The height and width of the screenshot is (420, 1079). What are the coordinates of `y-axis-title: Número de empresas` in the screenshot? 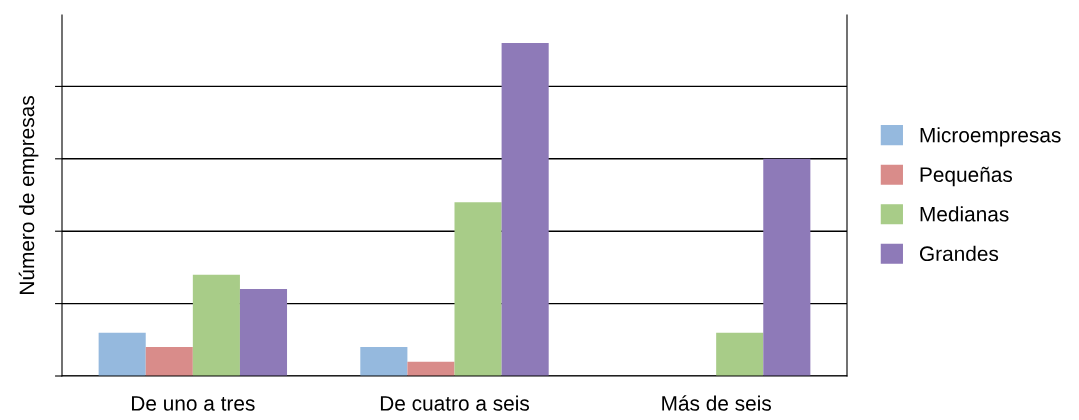 It's located at (28, 195).